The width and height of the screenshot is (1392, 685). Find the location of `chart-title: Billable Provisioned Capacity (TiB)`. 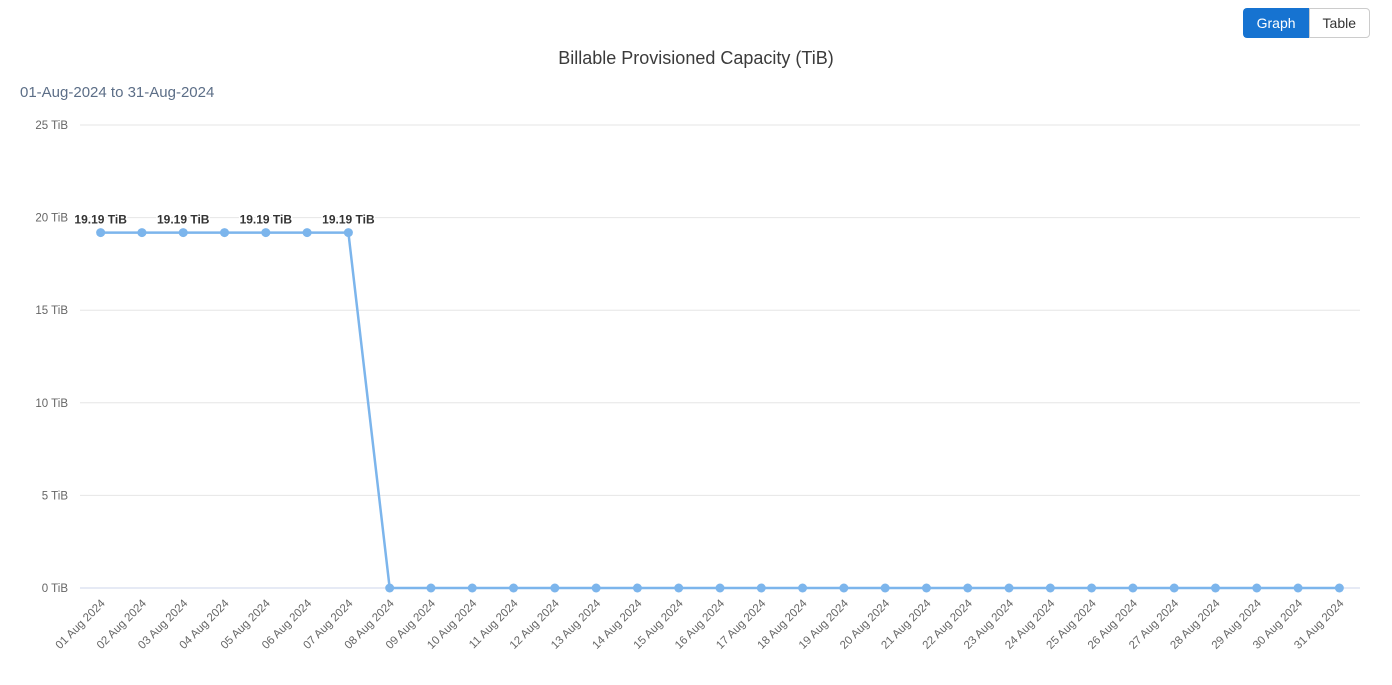

chart-title: Billable Provisioned Capacity (TiB) is located at coordinates (696, 58).